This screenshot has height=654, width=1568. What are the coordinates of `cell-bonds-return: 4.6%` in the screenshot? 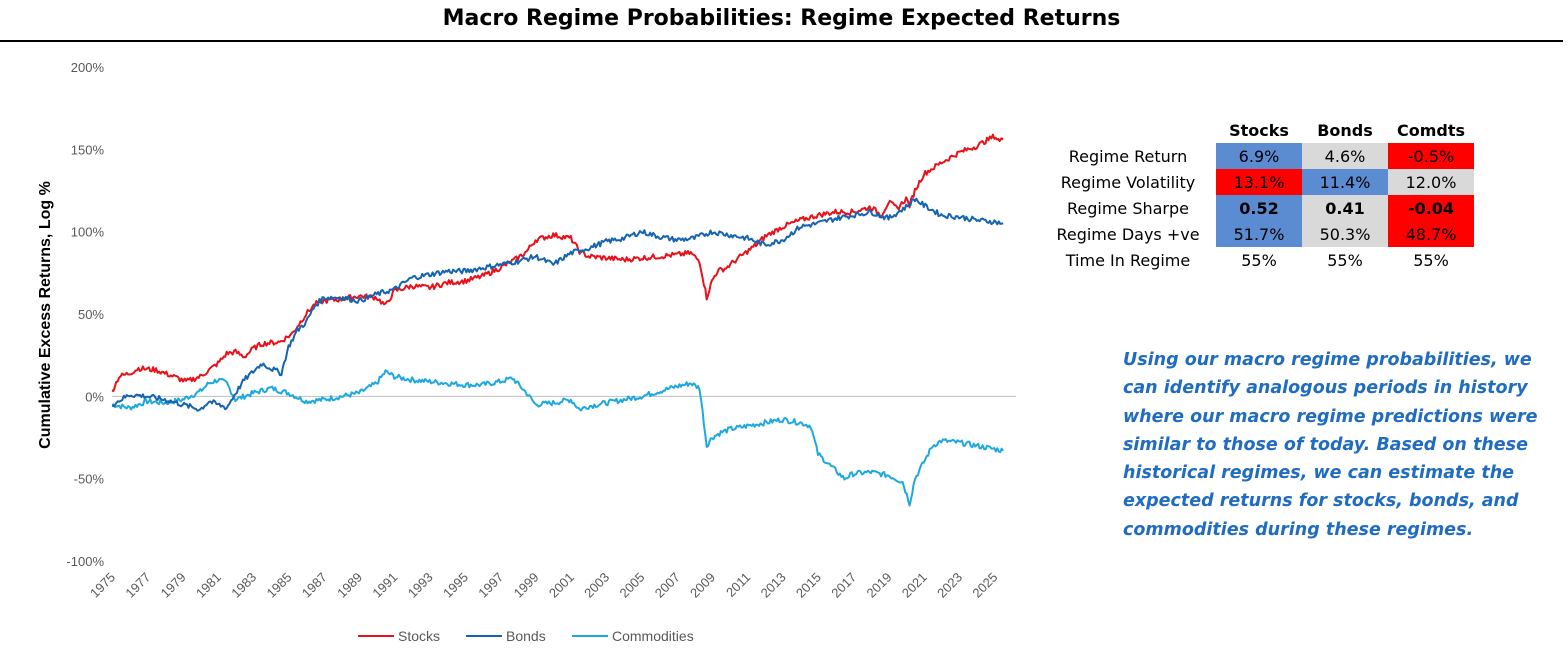 It's located at (1345, 156).